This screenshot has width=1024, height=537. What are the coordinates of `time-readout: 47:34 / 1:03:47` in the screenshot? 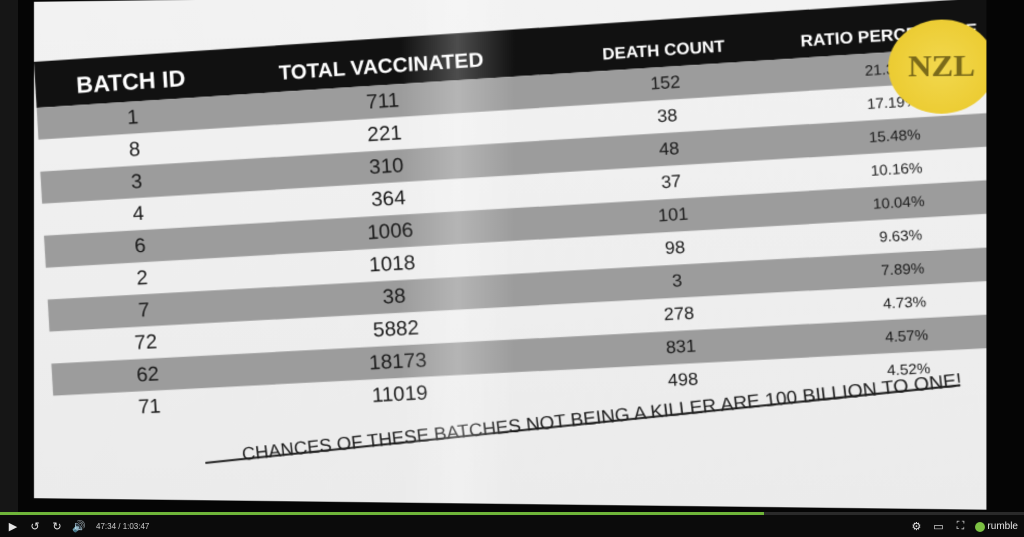 It's located at (123, 526).